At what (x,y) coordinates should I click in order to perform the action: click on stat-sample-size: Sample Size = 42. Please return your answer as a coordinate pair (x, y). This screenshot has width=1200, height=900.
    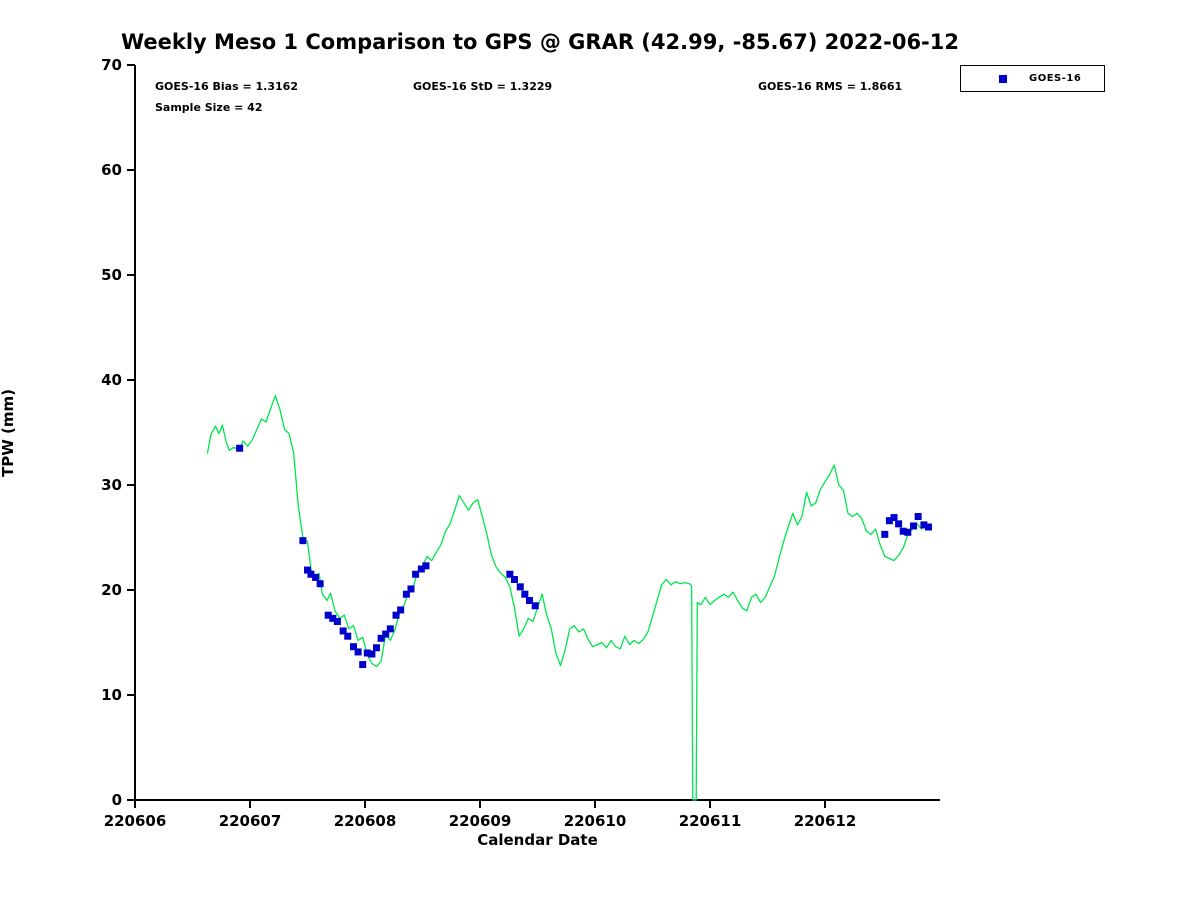
    Looking at the image, I should click on (209, 107).